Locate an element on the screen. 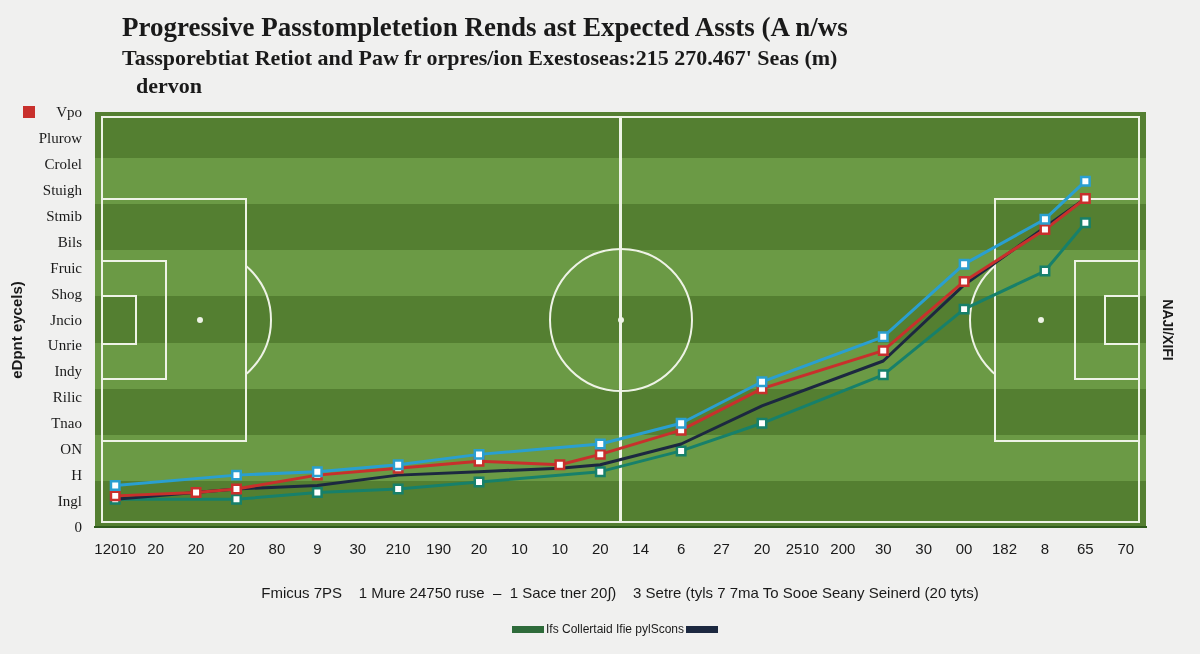 The image size is (1200, 654). x-tick-label: 70 is located at coordinates (1126, 549).